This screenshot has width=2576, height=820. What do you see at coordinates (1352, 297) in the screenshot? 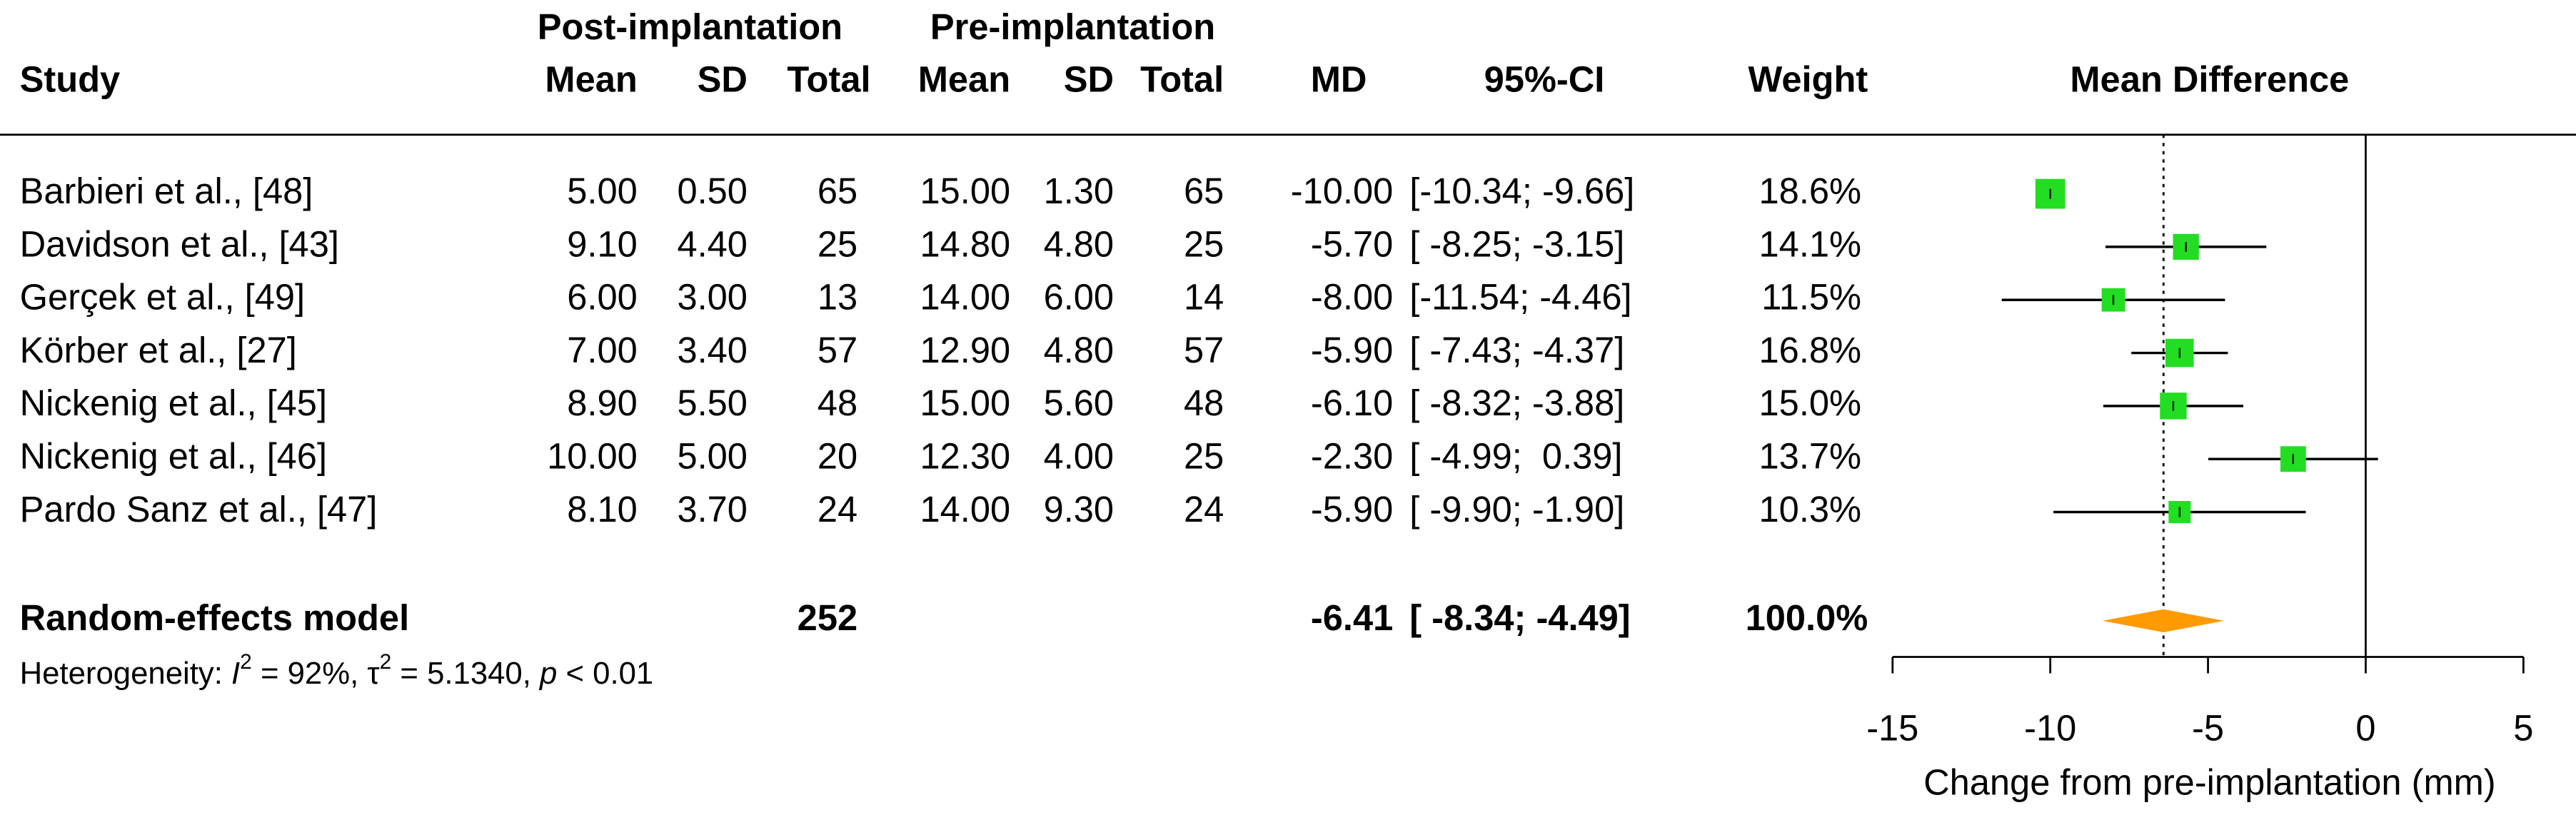
I see `md-label: -8.00` at bounding box center [1352, 297].